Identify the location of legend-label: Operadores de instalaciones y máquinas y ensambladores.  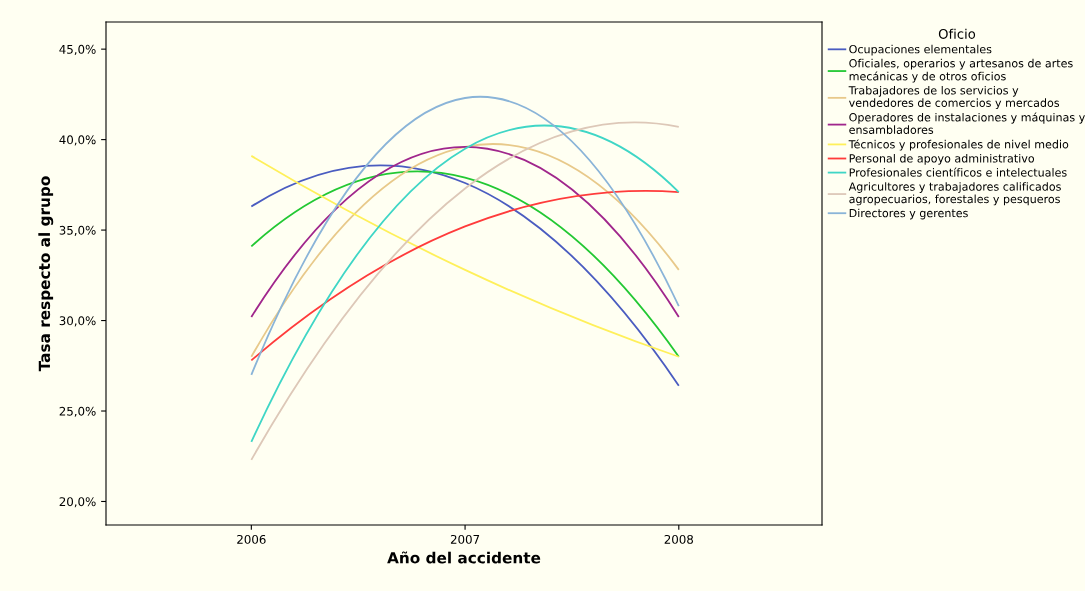
(967, 123).